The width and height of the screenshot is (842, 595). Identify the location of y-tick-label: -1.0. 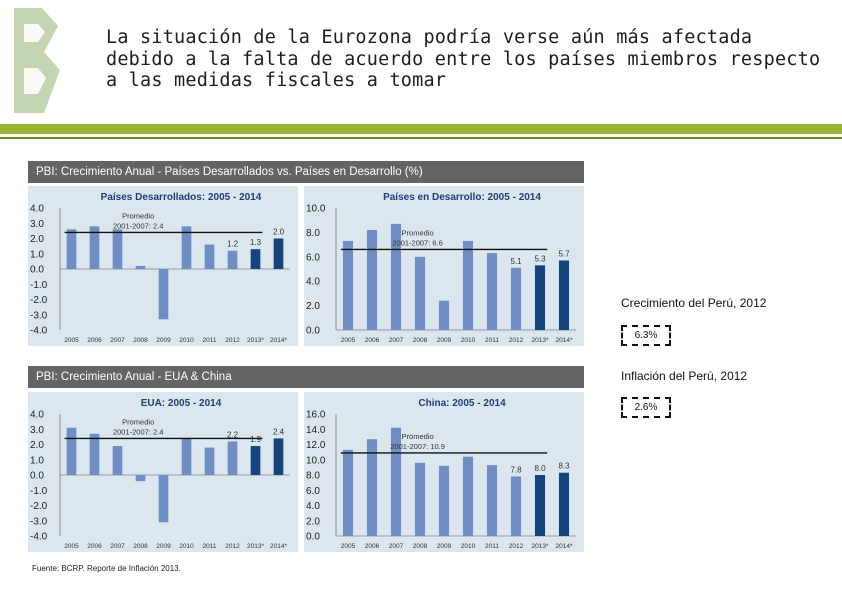
(39, 491).